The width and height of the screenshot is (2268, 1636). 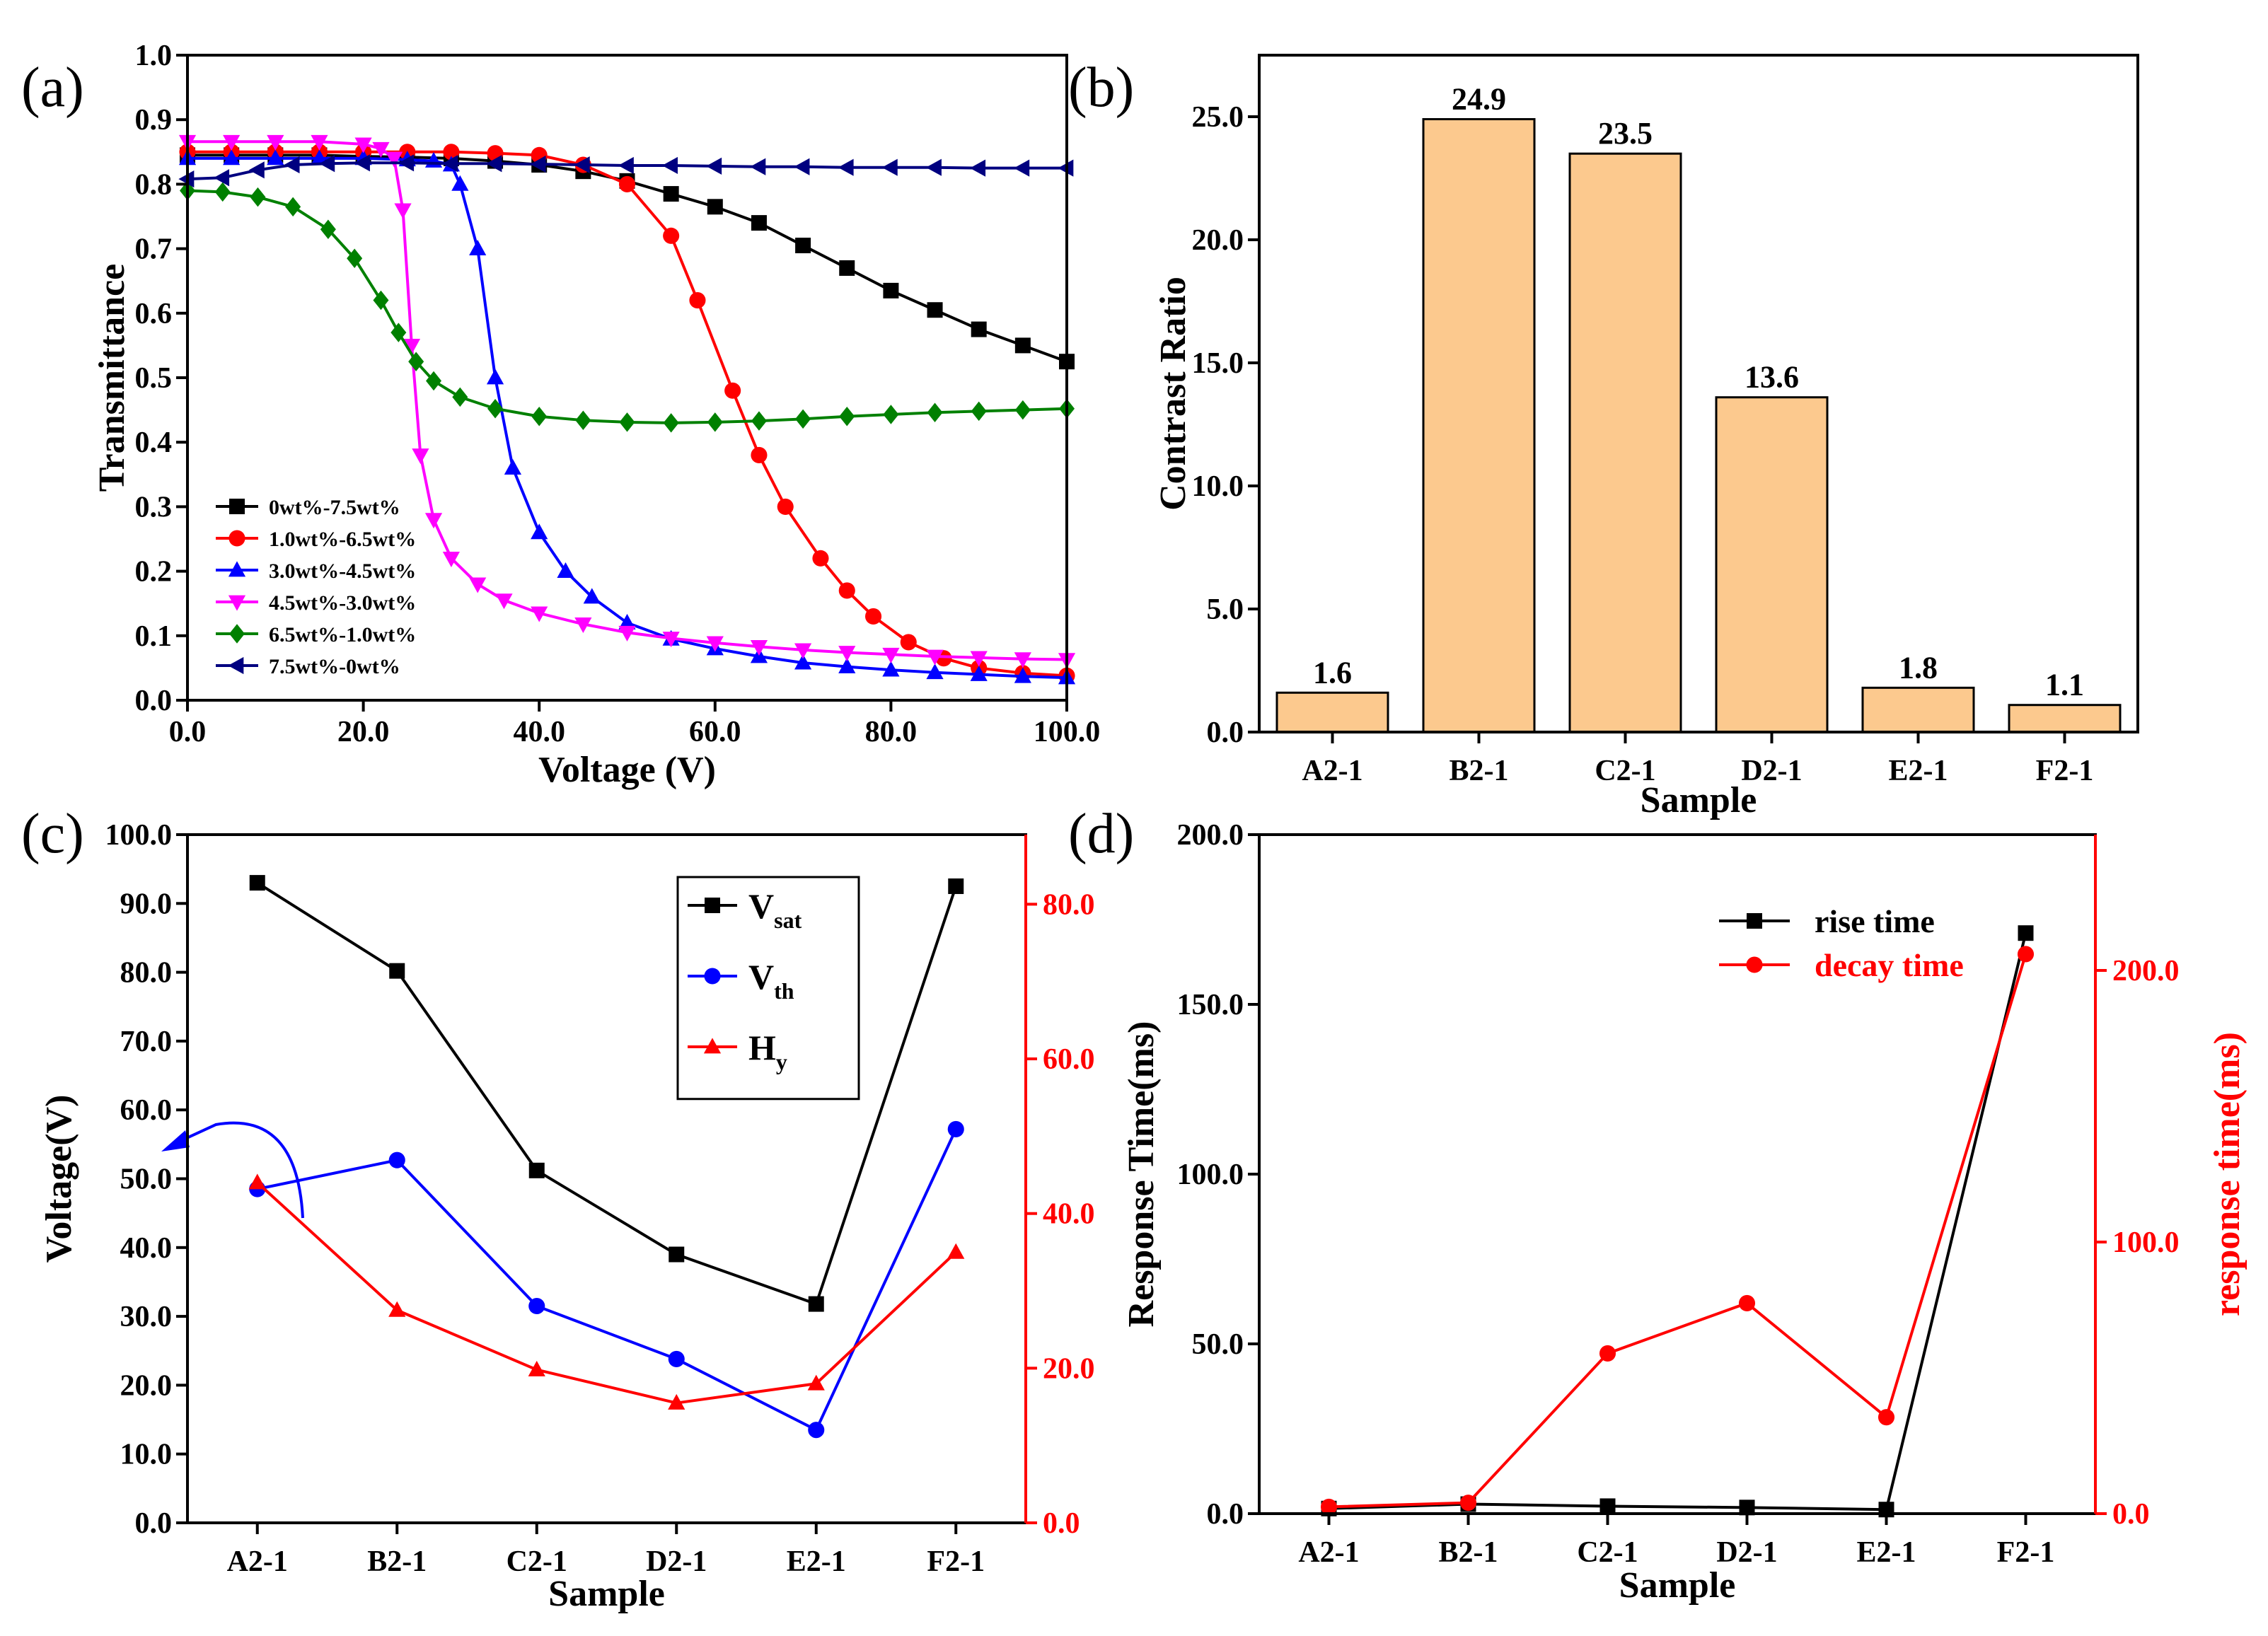 What do you see at coordinates (52, 88) in the screenshot?
I see `panel-a-label: (a)` at bounding box center [52, 88].